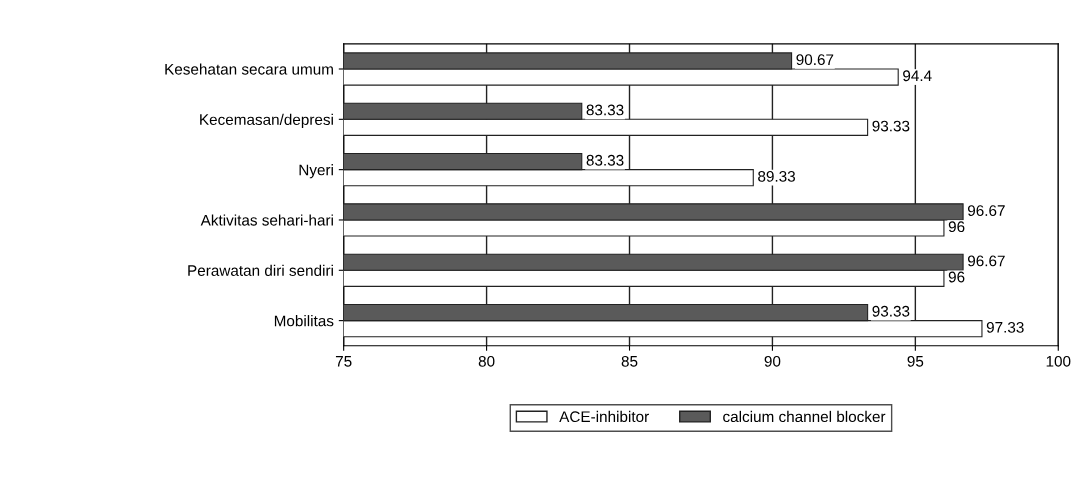 Image resolution: width=1091 pixels, height=487 pixels. Describe the element at coordinates (304, 321) in the screenshot. I see `y-tick-label: Mobilitas` at that location.